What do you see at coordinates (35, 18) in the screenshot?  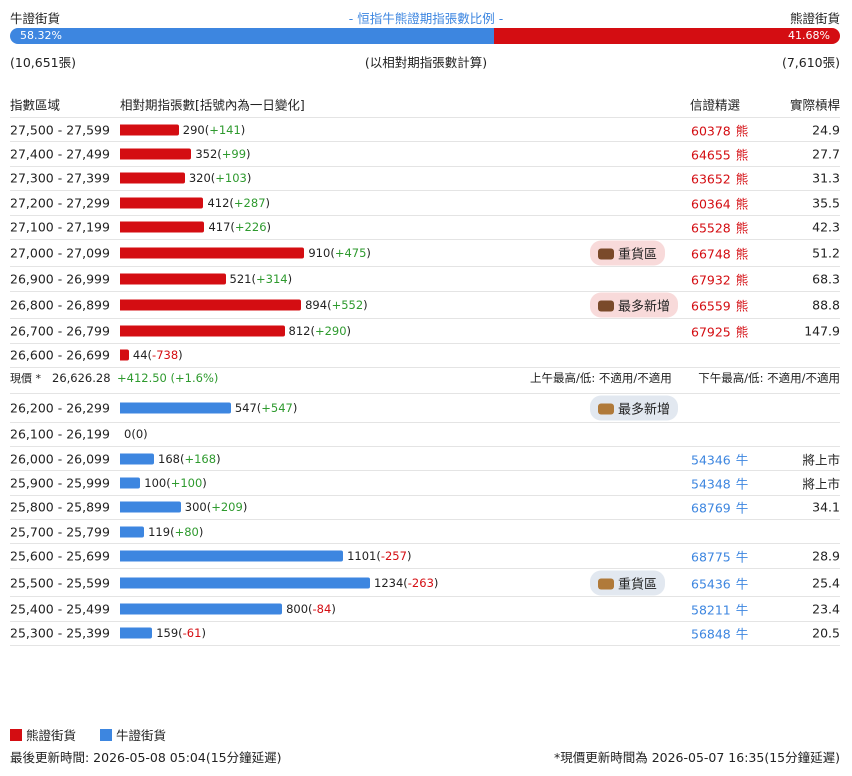 I see `bull-label: 牛證街貨` at bounding box center [35, 18].